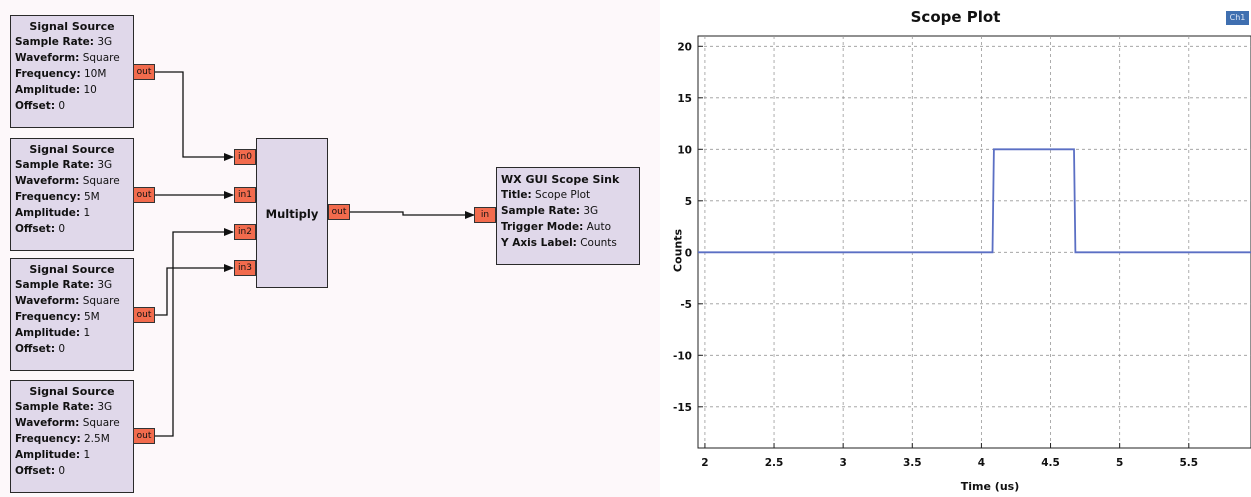 The image size is (1251, 497). What do you see at coordinates (955, 17) in the screenshot?
I see `scope-title: Scope Plot` at bounding box center [955, 17].